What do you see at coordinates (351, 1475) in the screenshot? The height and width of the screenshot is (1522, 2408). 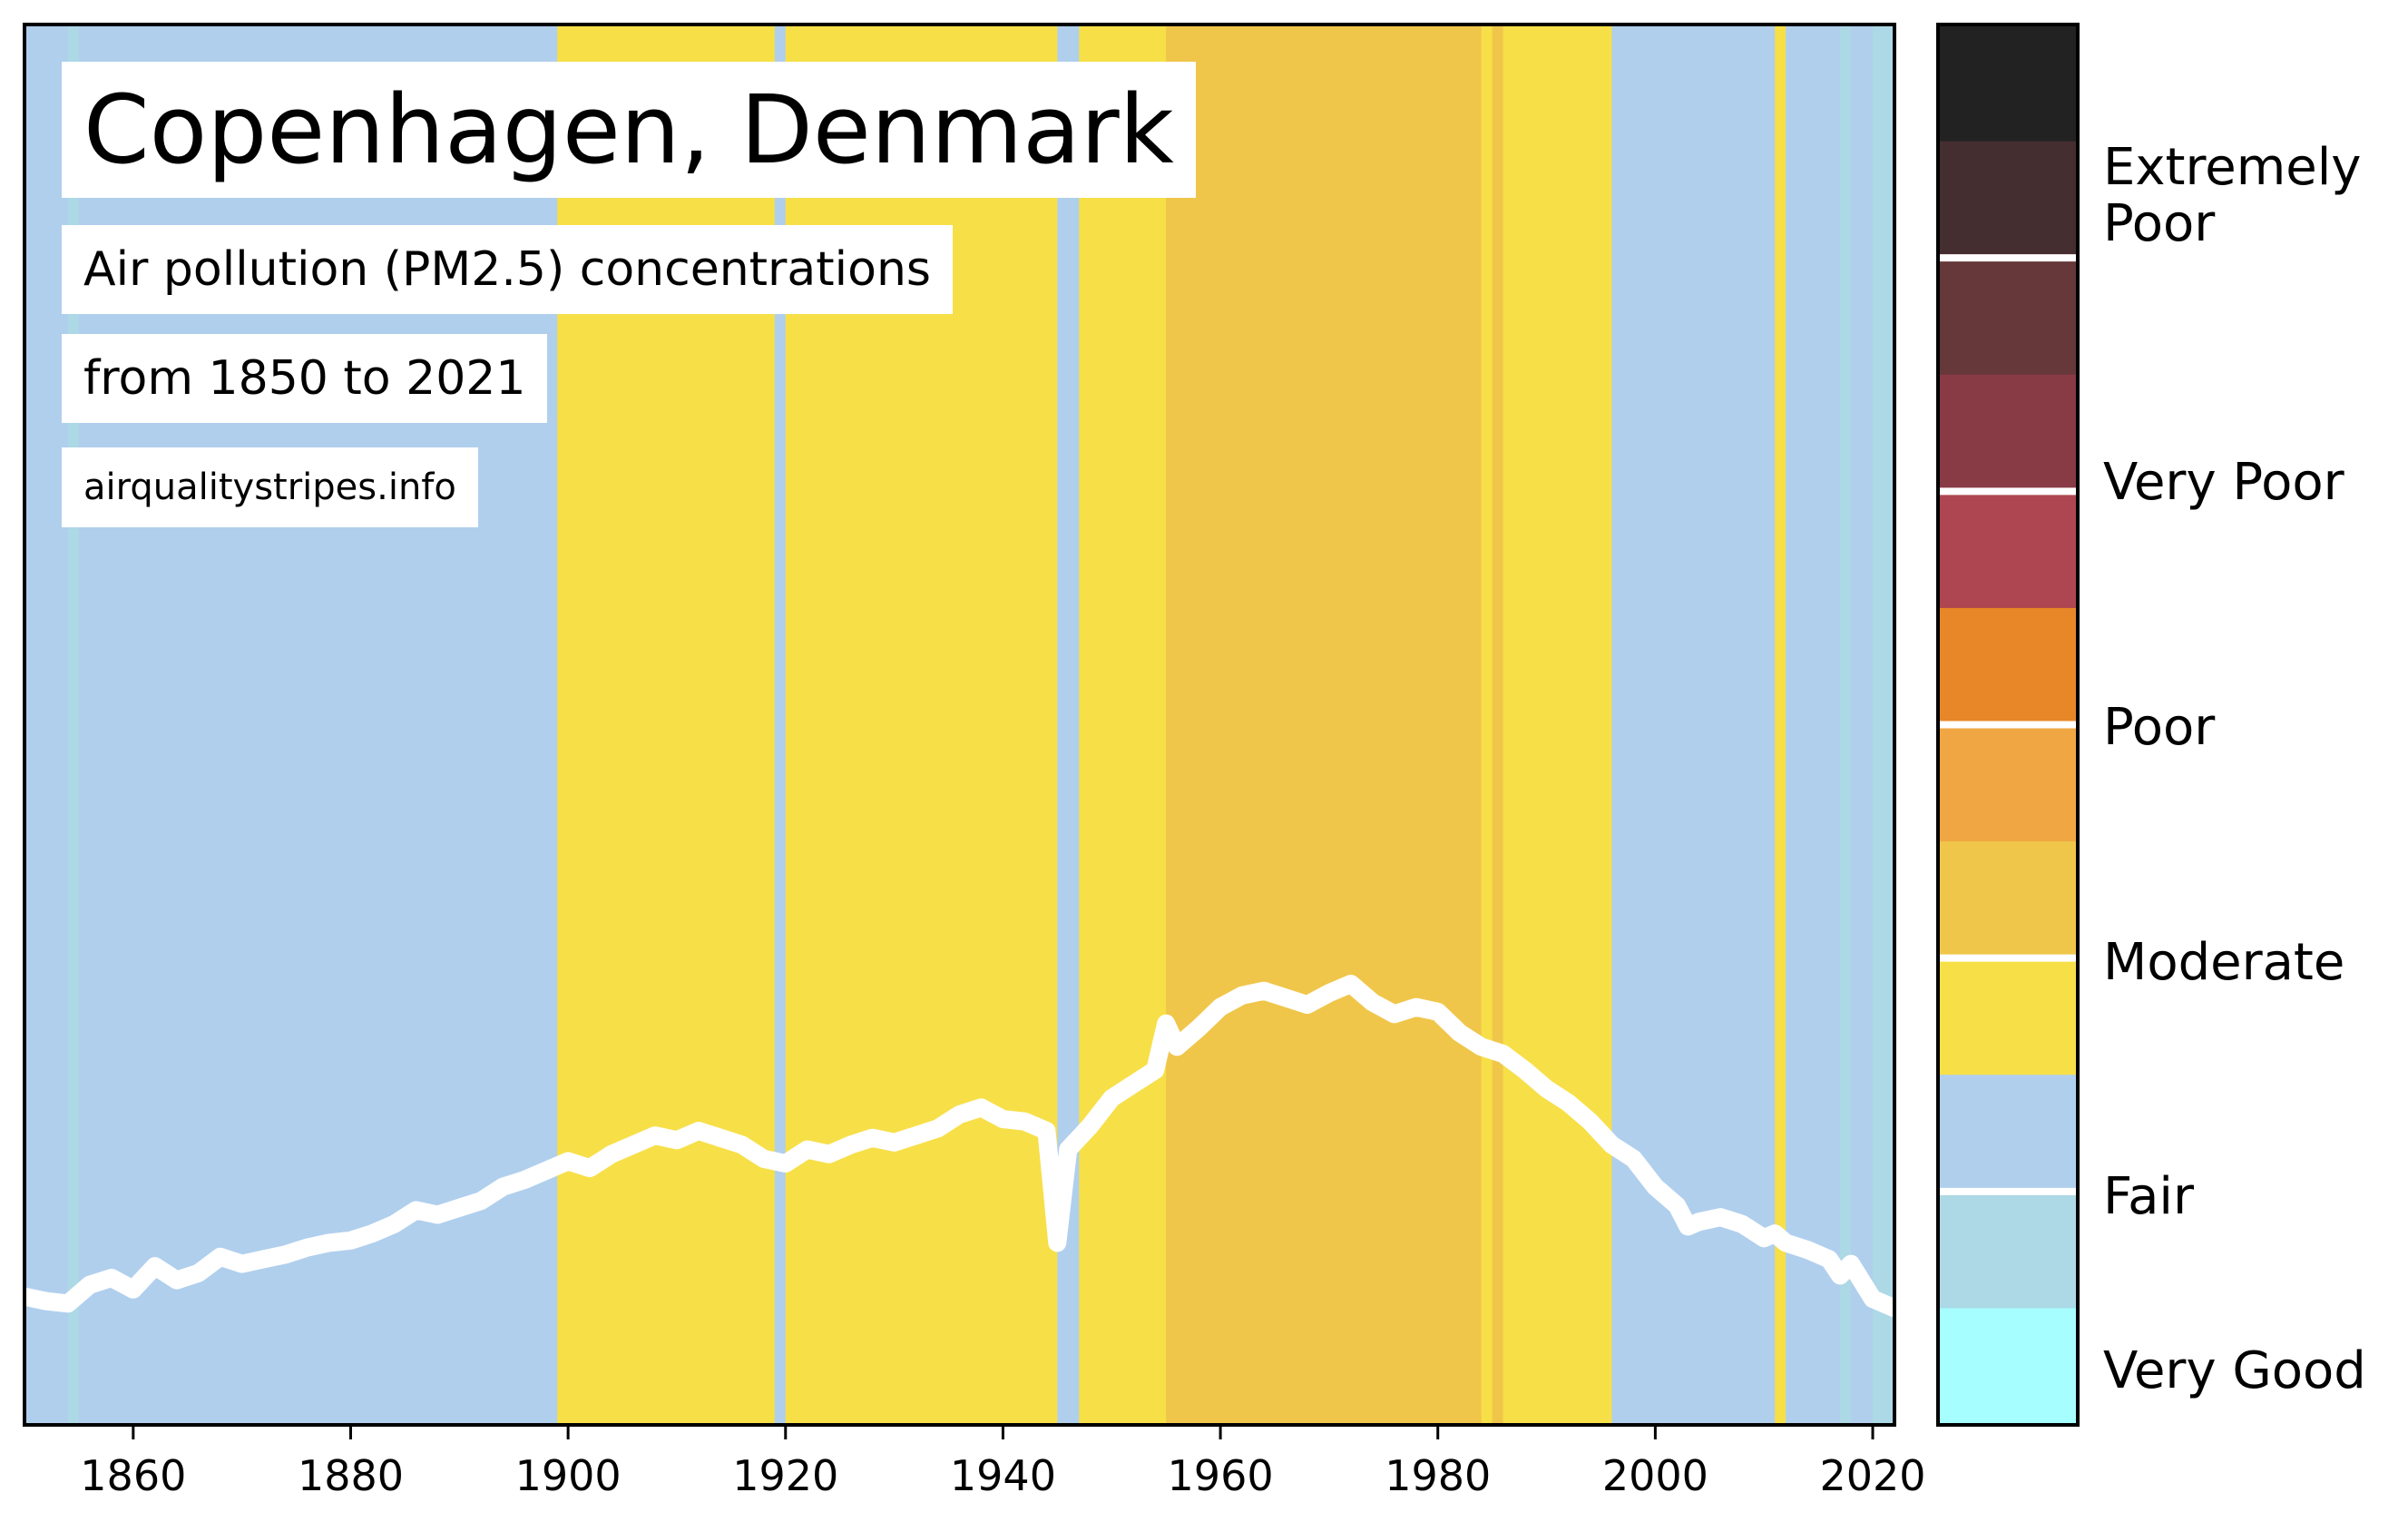 I see `x-tick-label-1880: 1880` at bounding box center [351, 1475].